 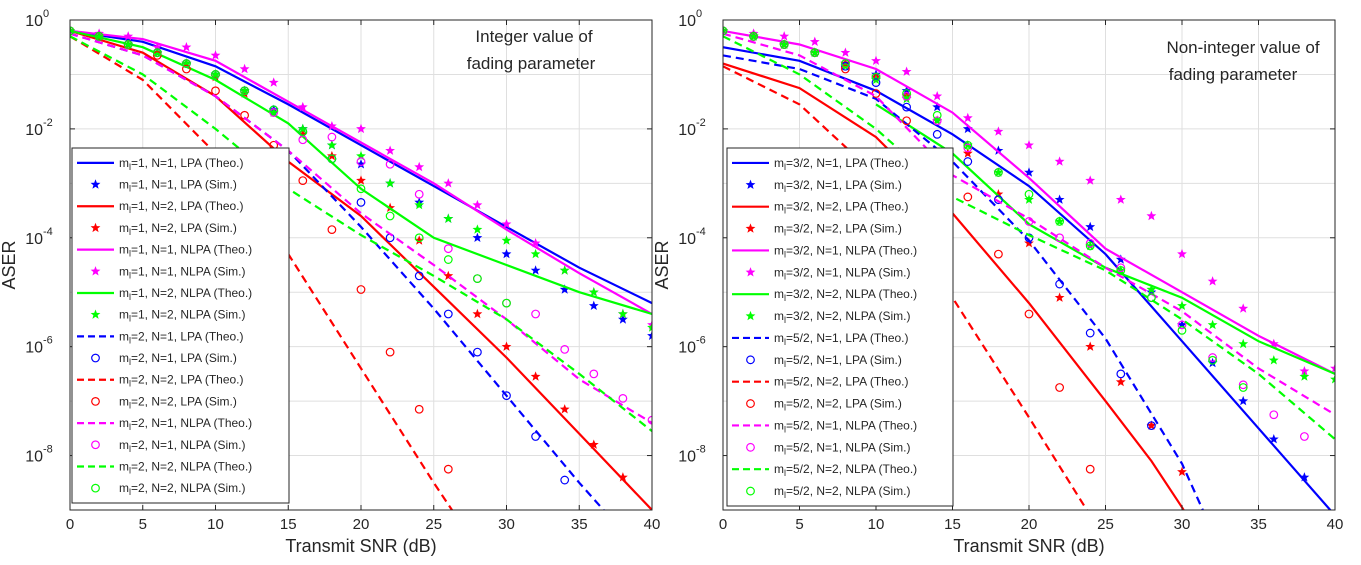 What do you see at coordinates (185, 467) in the screenshot?
I see `legend-label: ml=2, N=2, NLPA (Theo.)` at bounding box center [185, 467].